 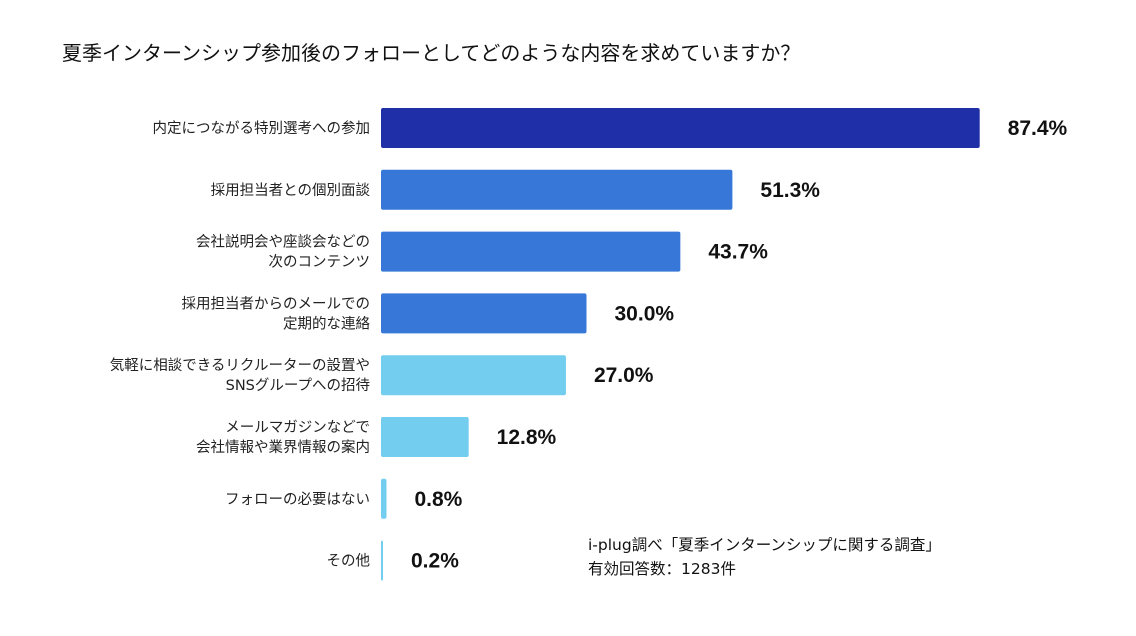 What do you see at coordinates (764, 557) in the screenshot?
I see `source-note: i-plug調べ「夏季インターンシップに関する調査」 有効回答数：1283件` at bounding box center [764, 557].